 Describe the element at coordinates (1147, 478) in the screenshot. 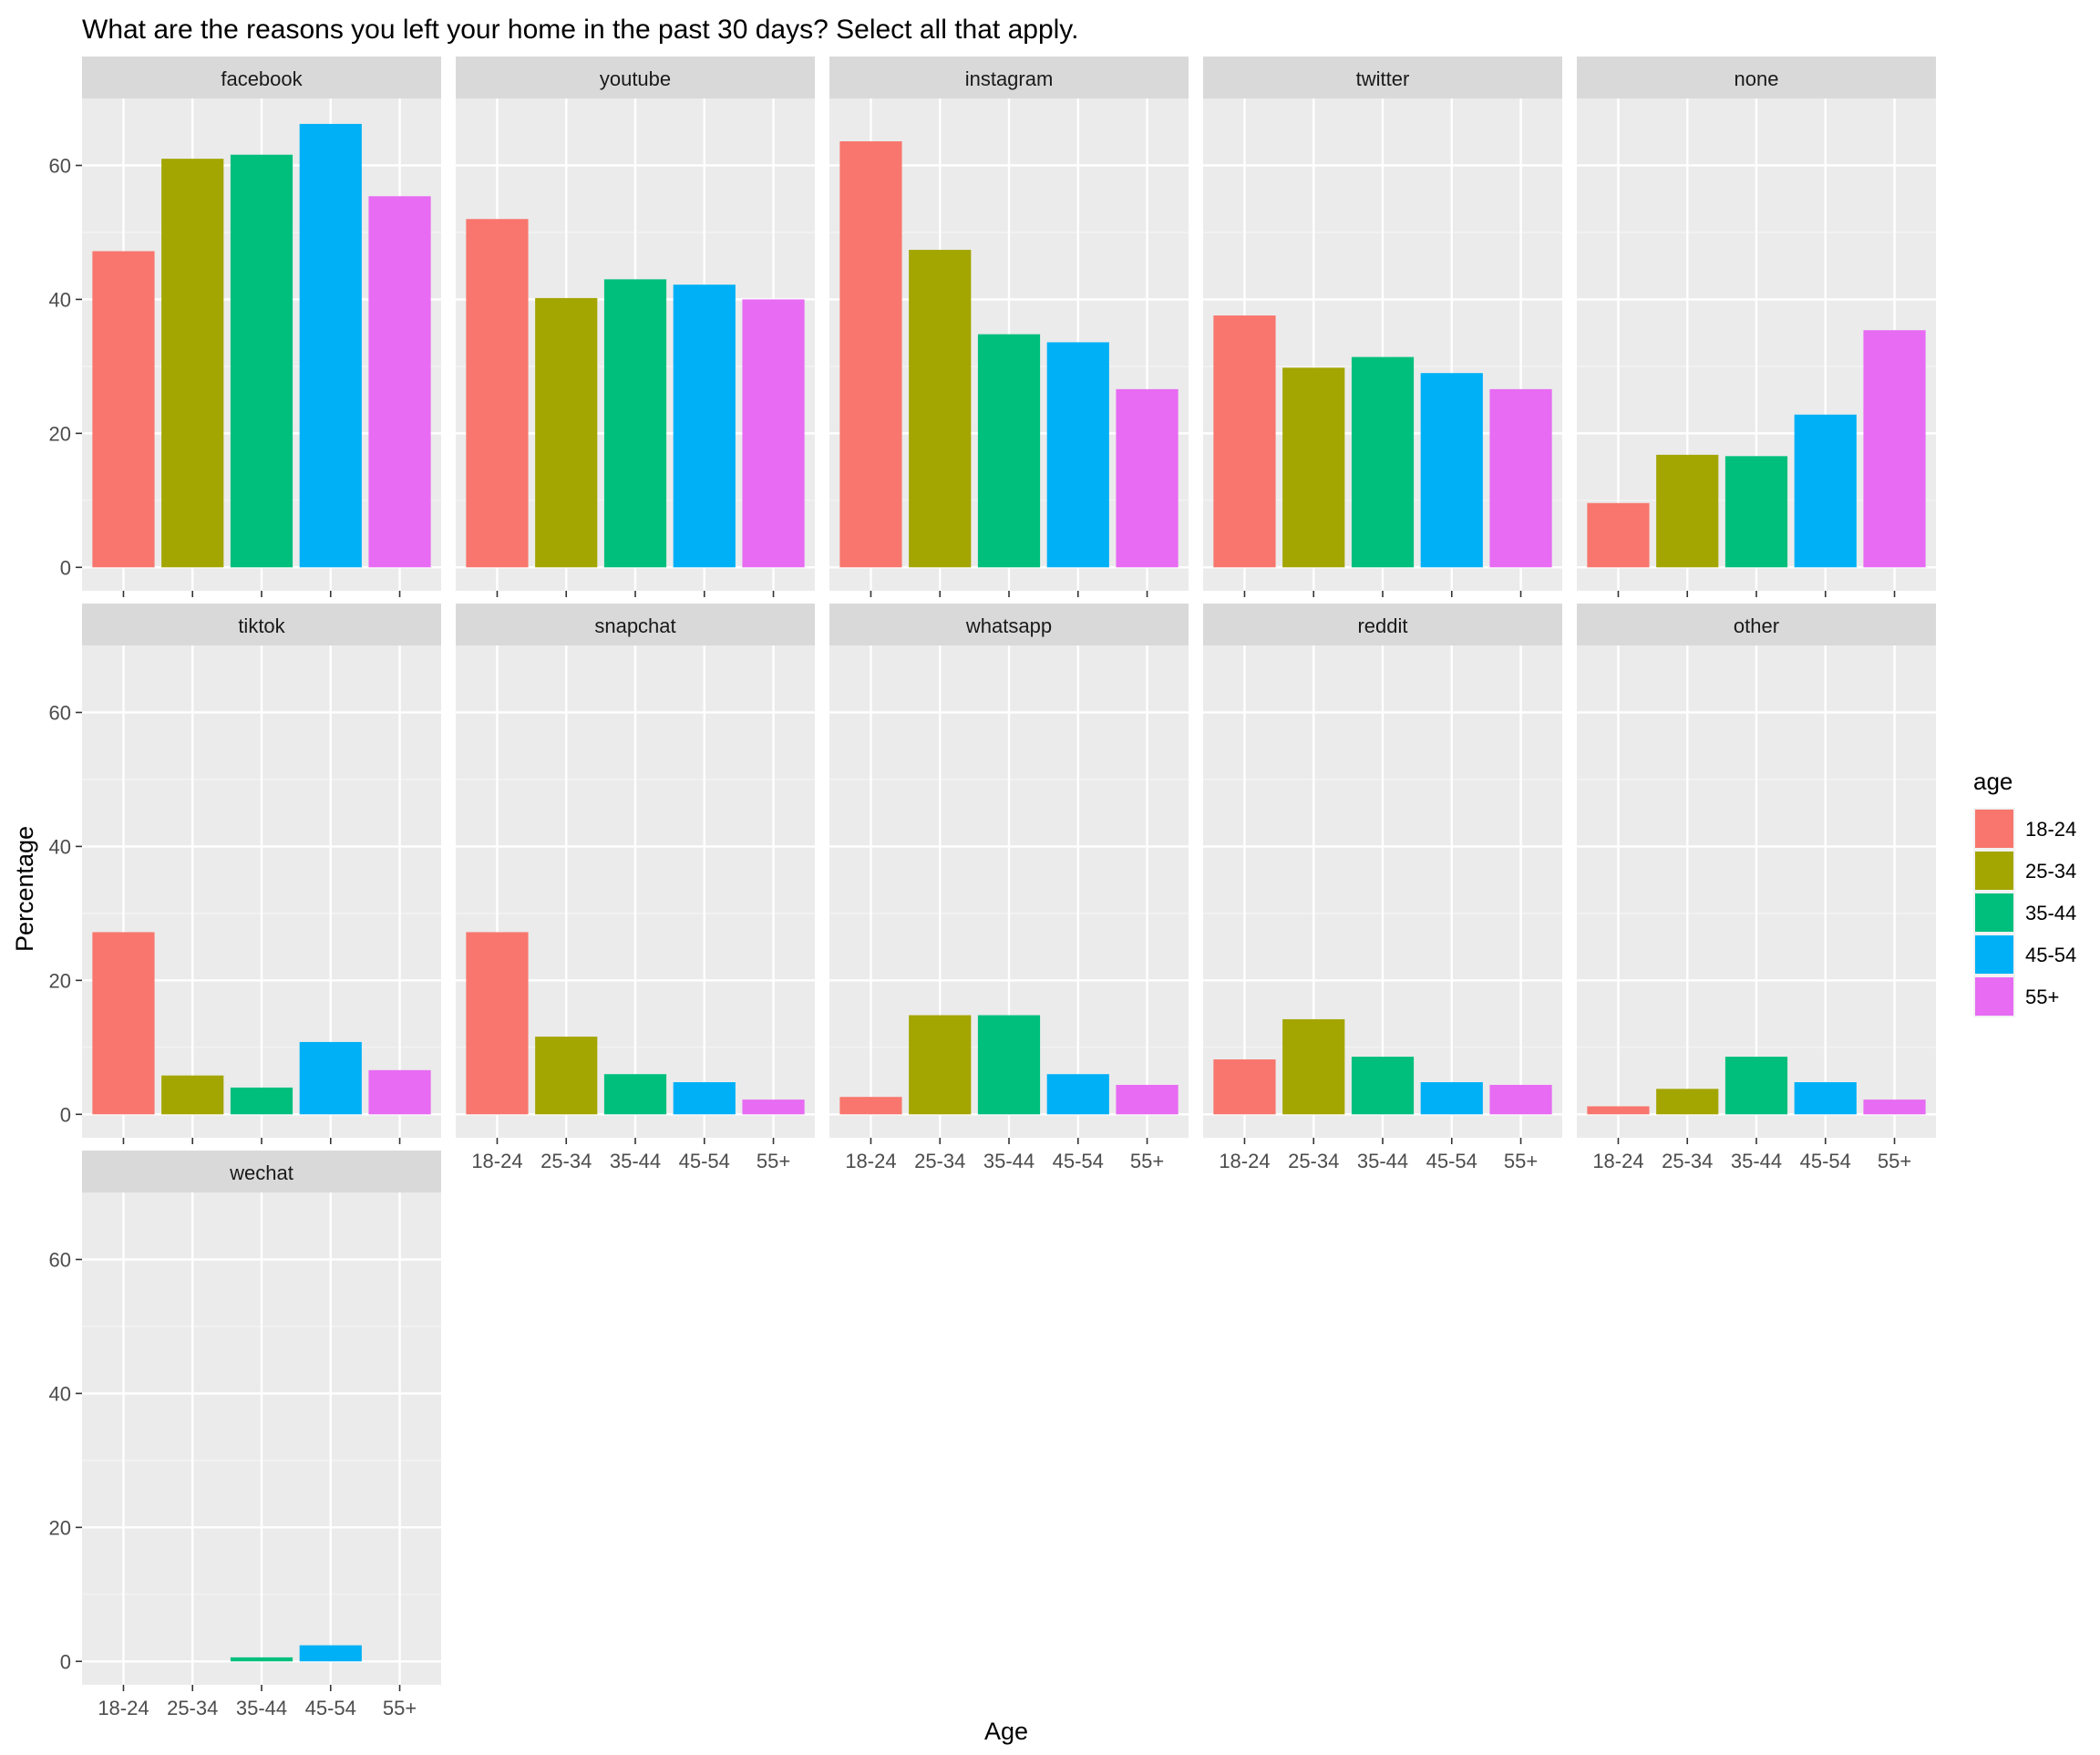

I see `bar-instagram-55+` at that location.